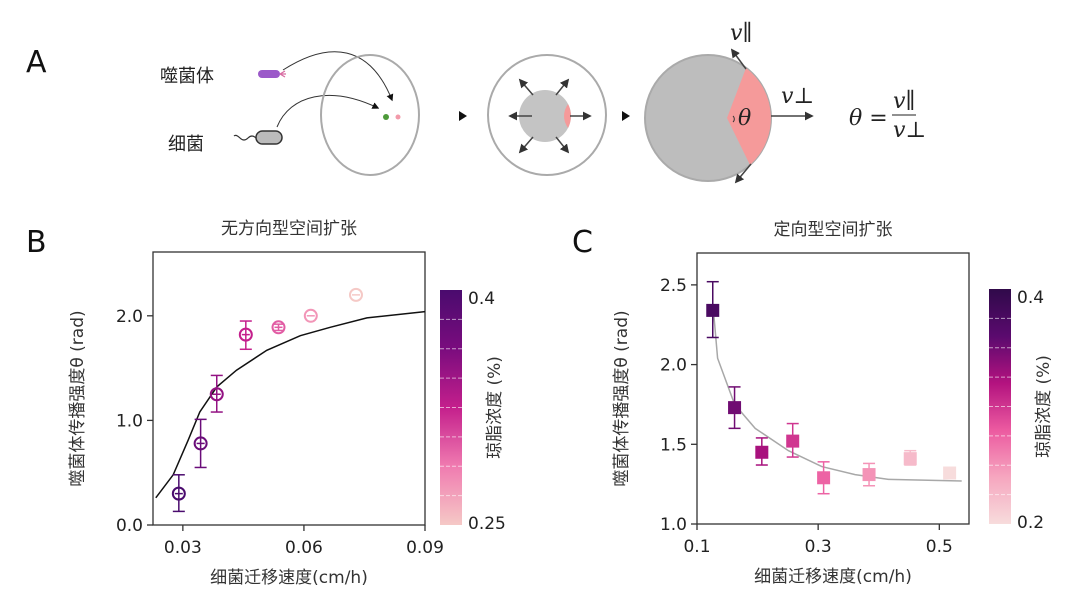  I want to click on expansion-arrows, so click(550, 116).